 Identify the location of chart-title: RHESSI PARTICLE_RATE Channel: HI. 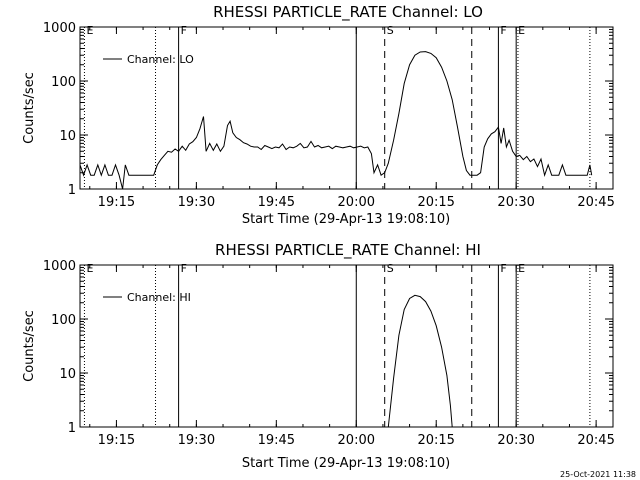
(348, 250).